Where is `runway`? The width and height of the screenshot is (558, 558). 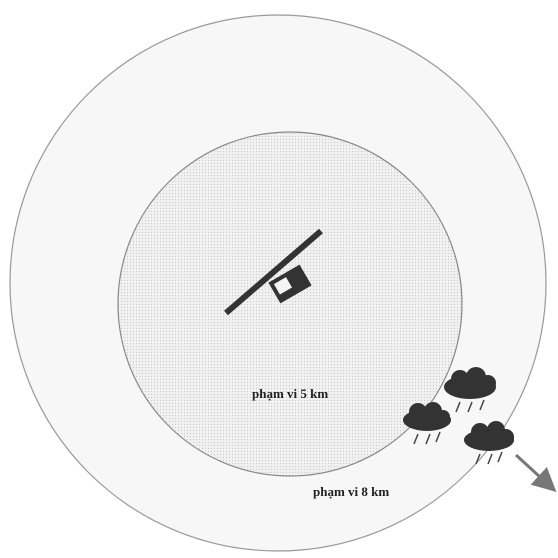 runway is located at coordinates (273, 272).